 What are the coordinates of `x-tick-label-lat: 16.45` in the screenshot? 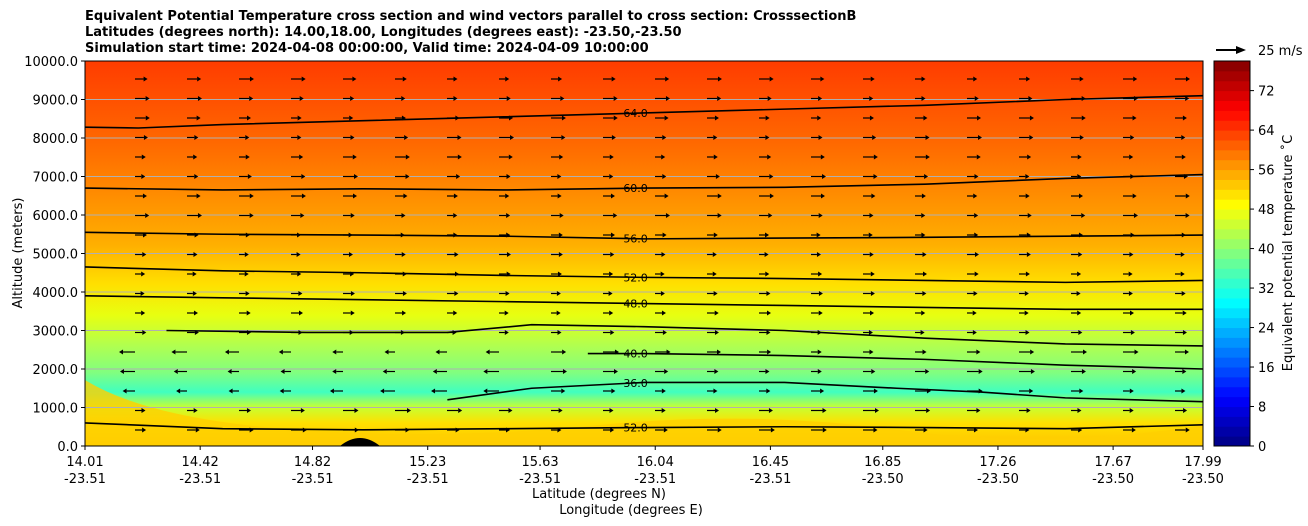 It's located at (770, 462).